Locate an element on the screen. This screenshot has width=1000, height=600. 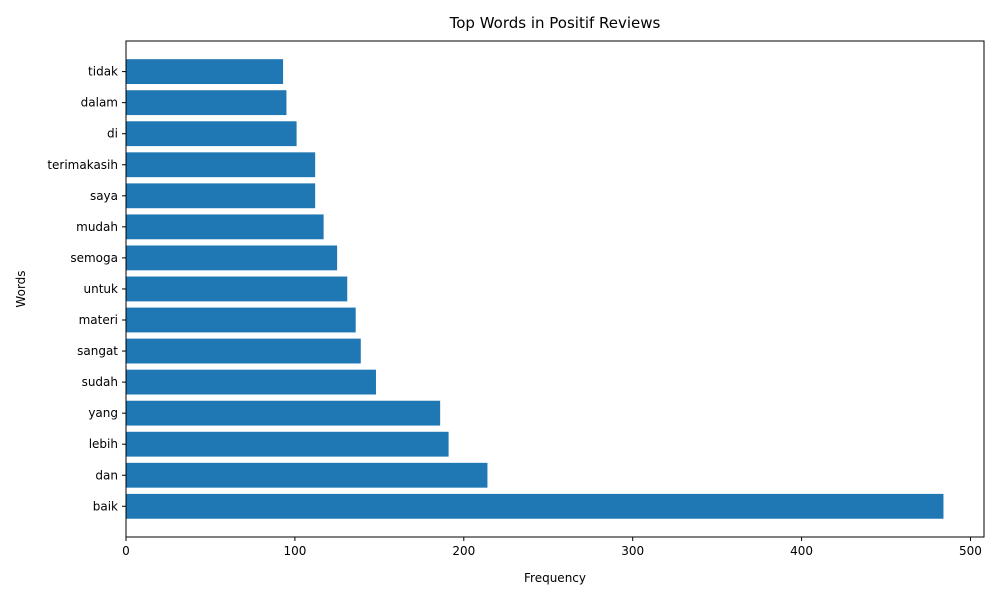
y-tick-label-mudah: mudah is located at coordinates (97, 227).